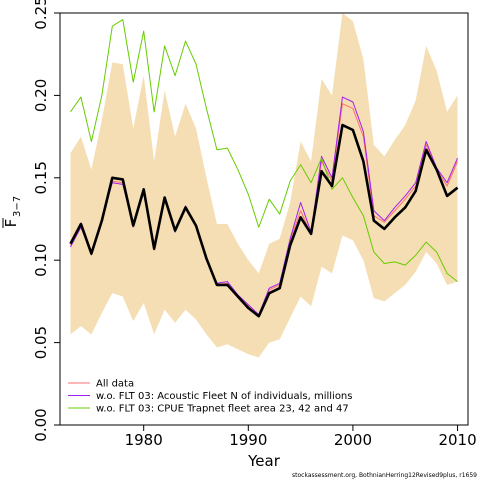  Describe the element at coordinates (41, 259) in the screenshot. I see `y-tick-label-2: 0.10` at that location.